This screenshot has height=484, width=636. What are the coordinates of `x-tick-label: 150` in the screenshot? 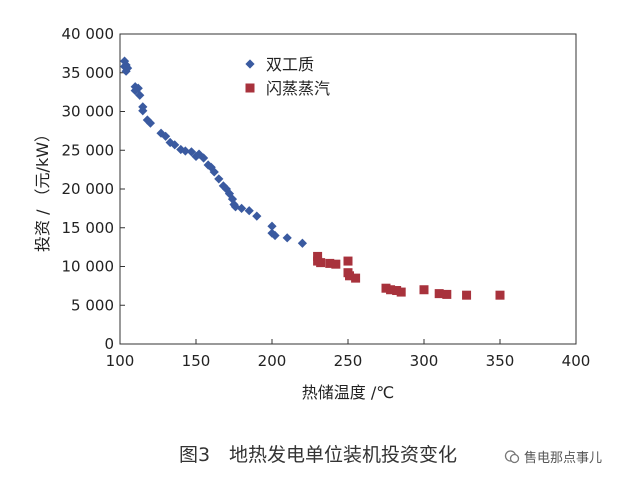 It's located at (196, 361).